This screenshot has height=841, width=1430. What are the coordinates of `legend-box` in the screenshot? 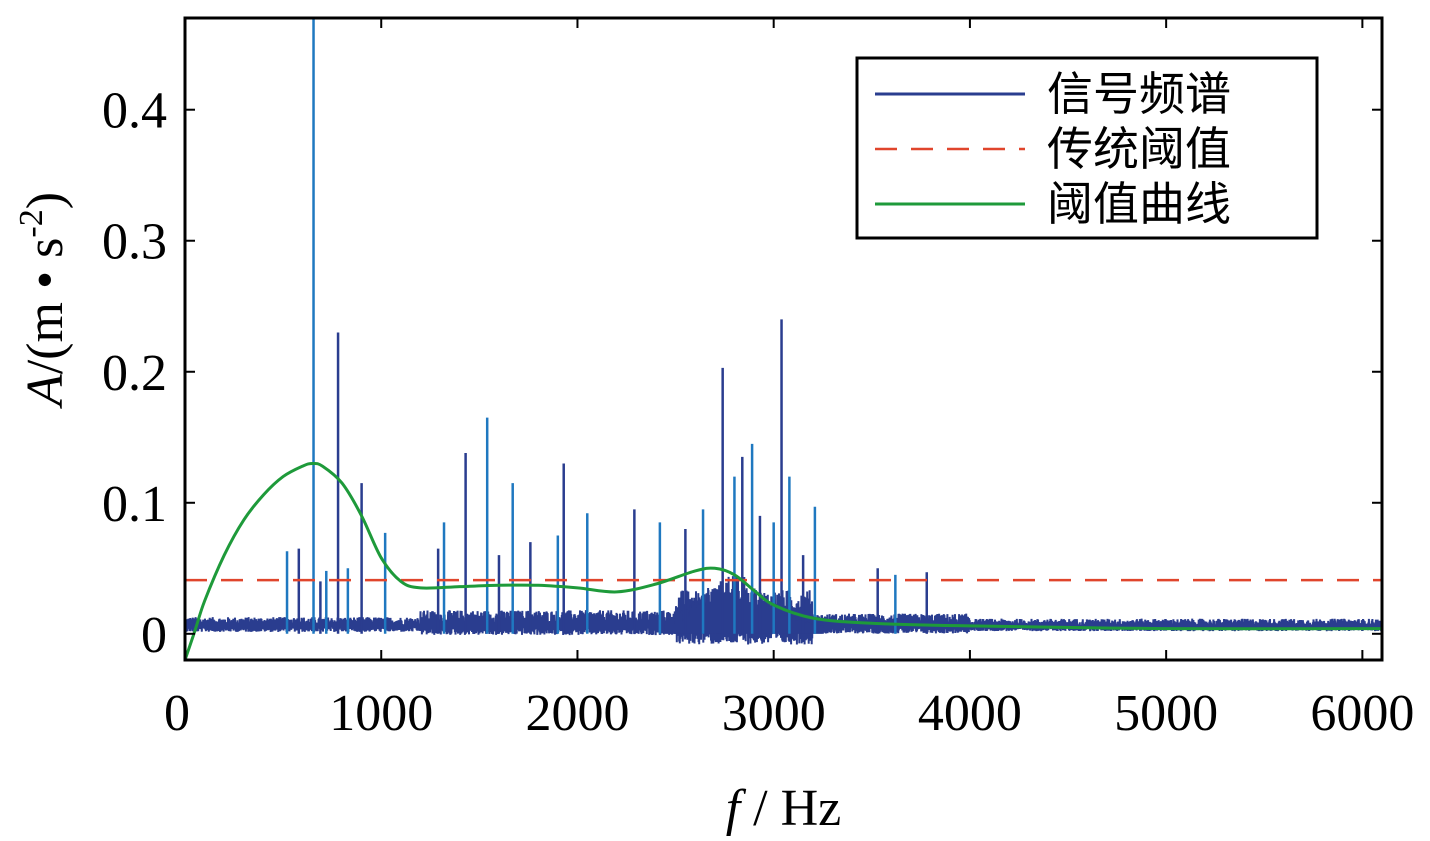 It's located at (1087, 148).